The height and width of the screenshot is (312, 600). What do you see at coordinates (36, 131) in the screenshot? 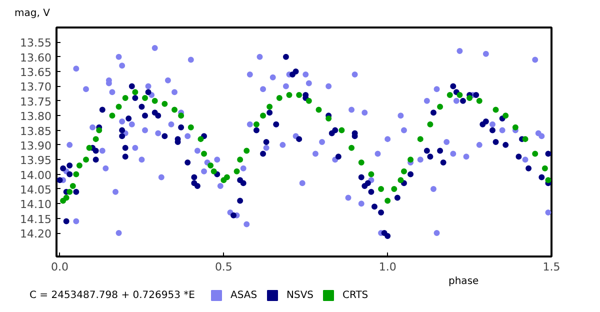
I see `y-tick-label: 13.85` at bounding box center [36, 131].